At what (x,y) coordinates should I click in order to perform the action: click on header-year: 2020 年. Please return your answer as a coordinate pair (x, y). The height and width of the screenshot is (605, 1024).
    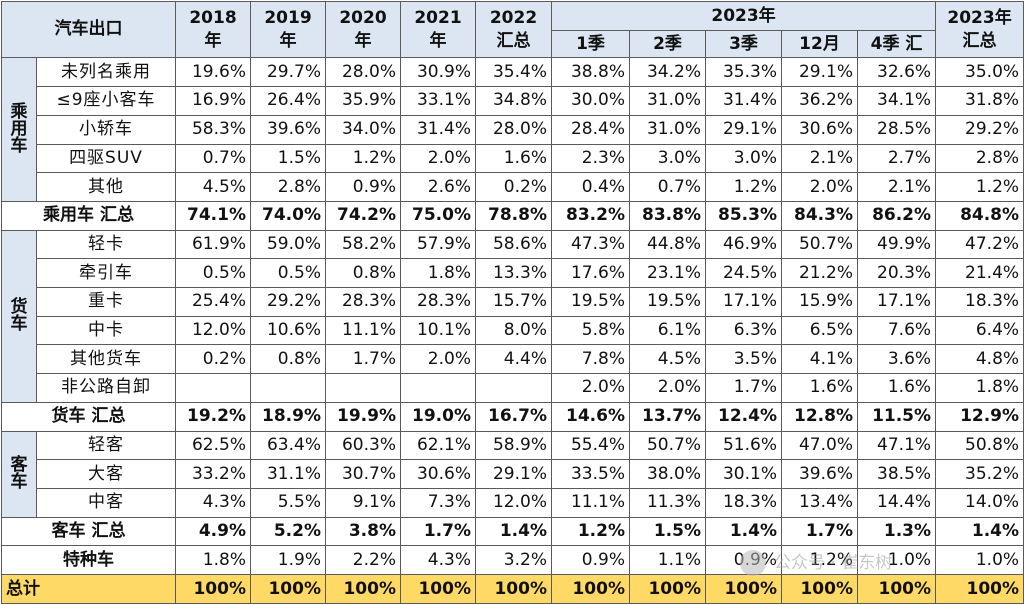
    Looking at the image, I should click on (363, 29).